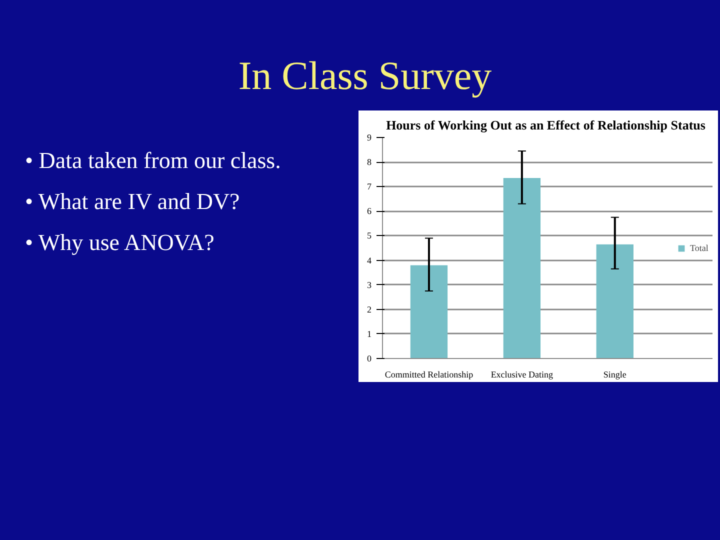 The height and width of the screenshot is (540, 720). I want to click on y-tick-label: 1, so click(369, 333).